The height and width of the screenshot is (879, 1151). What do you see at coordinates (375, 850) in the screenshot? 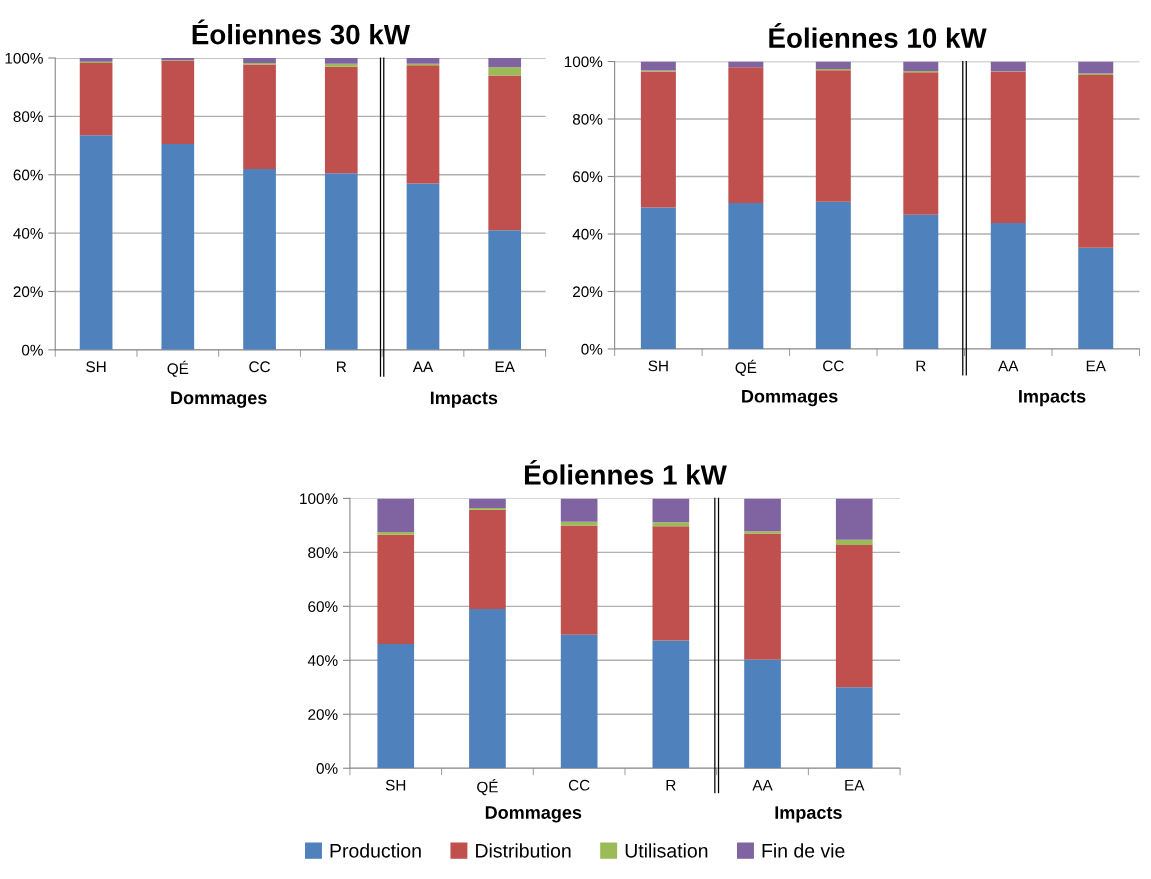
I see `legend-label: Production` at bounding box center [375, 850].